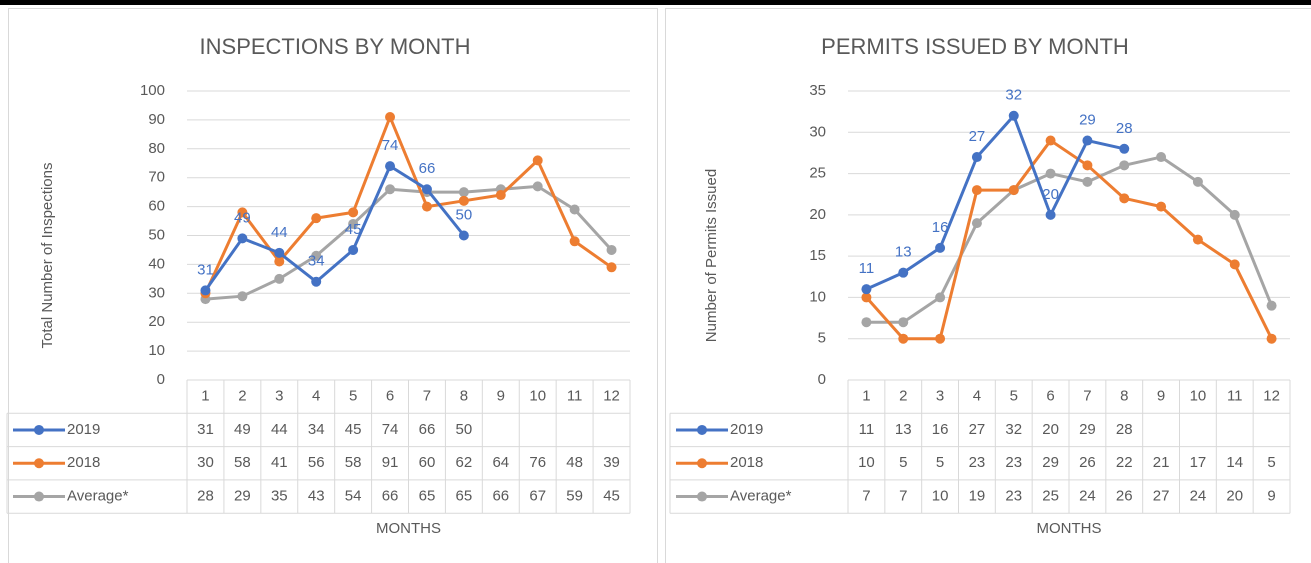 The image size is (1311, 563). Describe the element at coordinates (1124, 128) in the screenshot. I see `data-label: 28` at that location.